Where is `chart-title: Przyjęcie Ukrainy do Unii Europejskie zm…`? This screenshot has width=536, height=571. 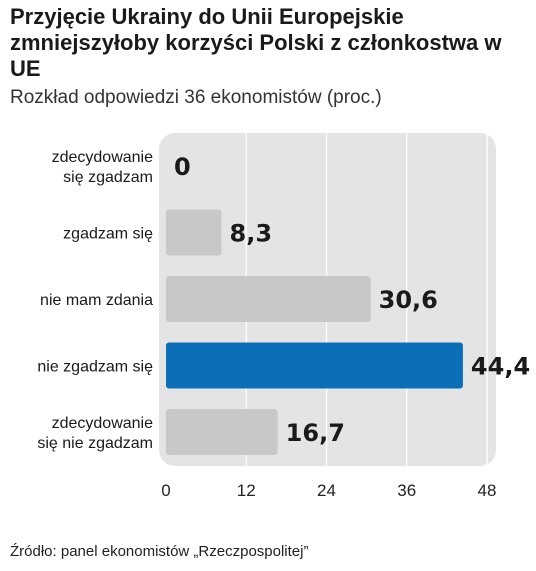 chart-title: Przyjęcie Ukrainy do Unii Europejskie zm… is located at coordinates (256, 42).